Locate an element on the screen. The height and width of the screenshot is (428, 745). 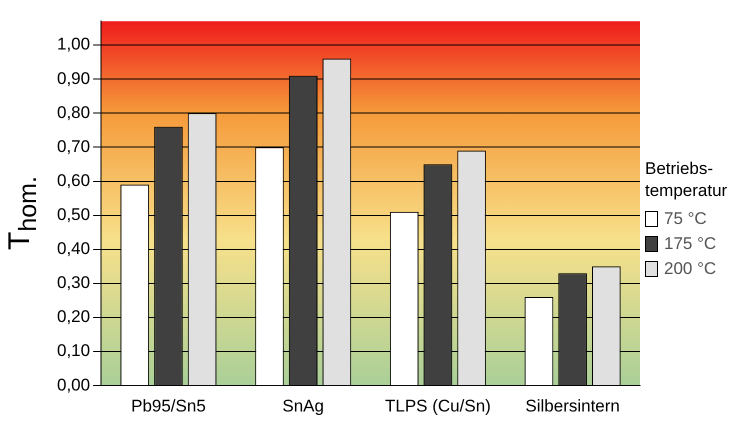
y-tick-label: 0,70 is located at coordinates (73, 146).